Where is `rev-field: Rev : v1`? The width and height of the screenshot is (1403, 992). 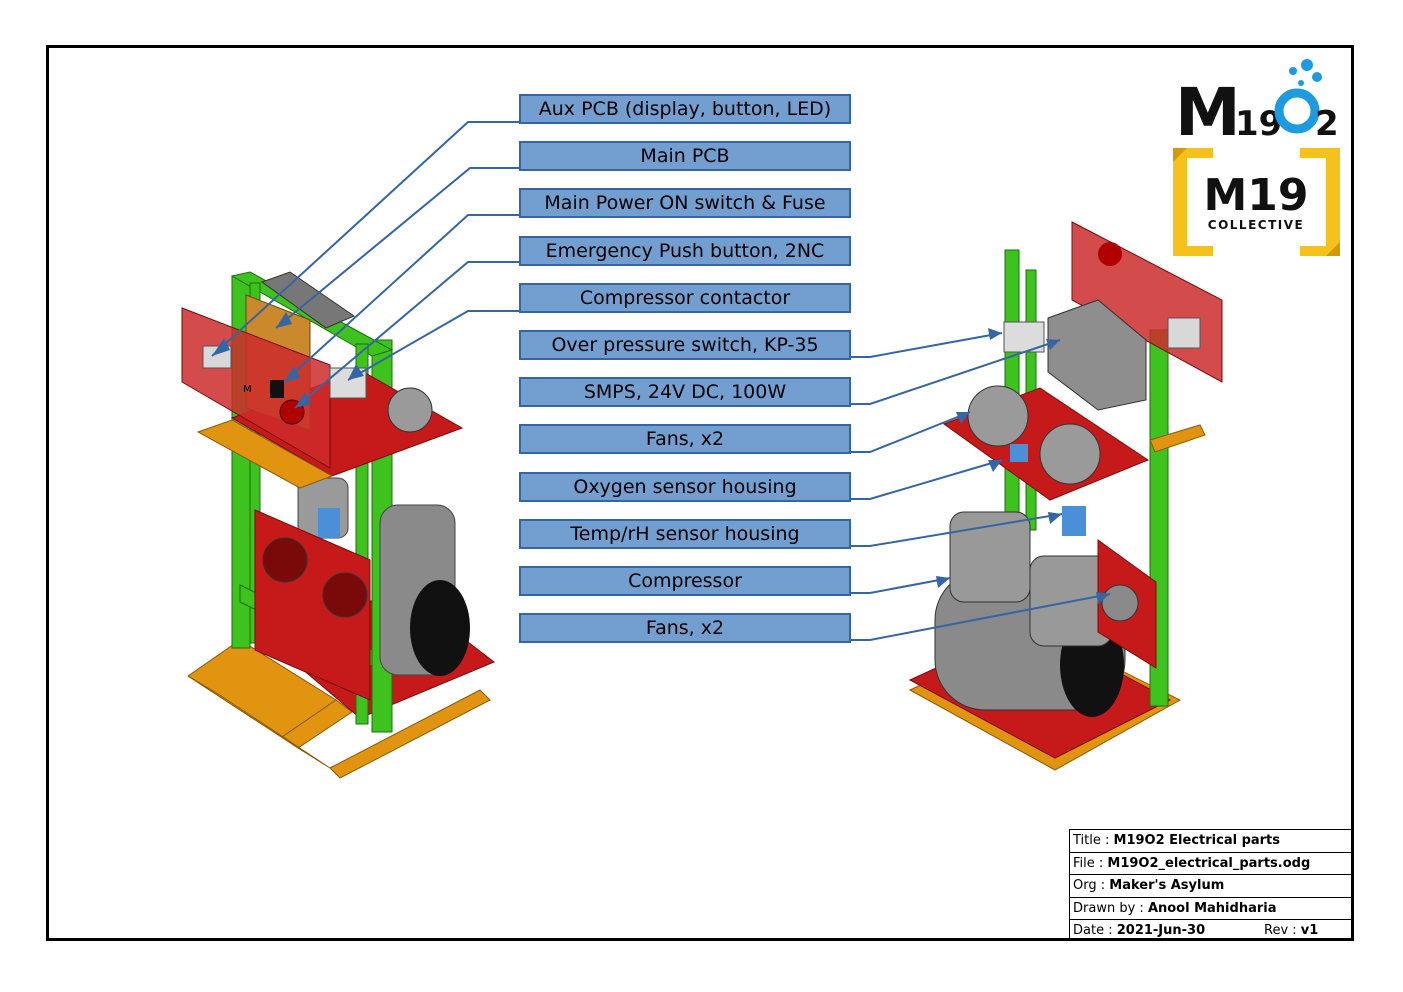
rev-field: Rev : v1 is located at coordinates (1291, 930).